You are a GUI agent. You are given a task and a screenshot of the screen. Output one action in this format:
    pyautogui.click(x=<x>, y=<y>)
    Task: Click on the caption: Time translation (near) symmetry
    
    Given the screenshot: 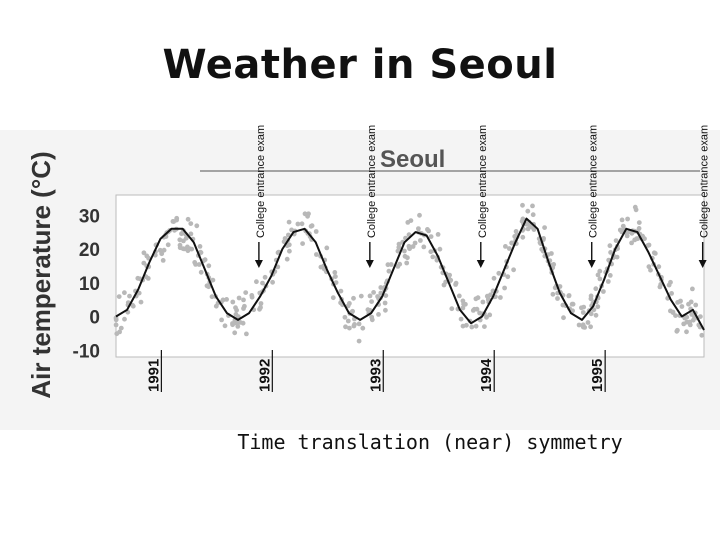 What is the action you would take?
    pyautogui.click(x=430, y=442)
    